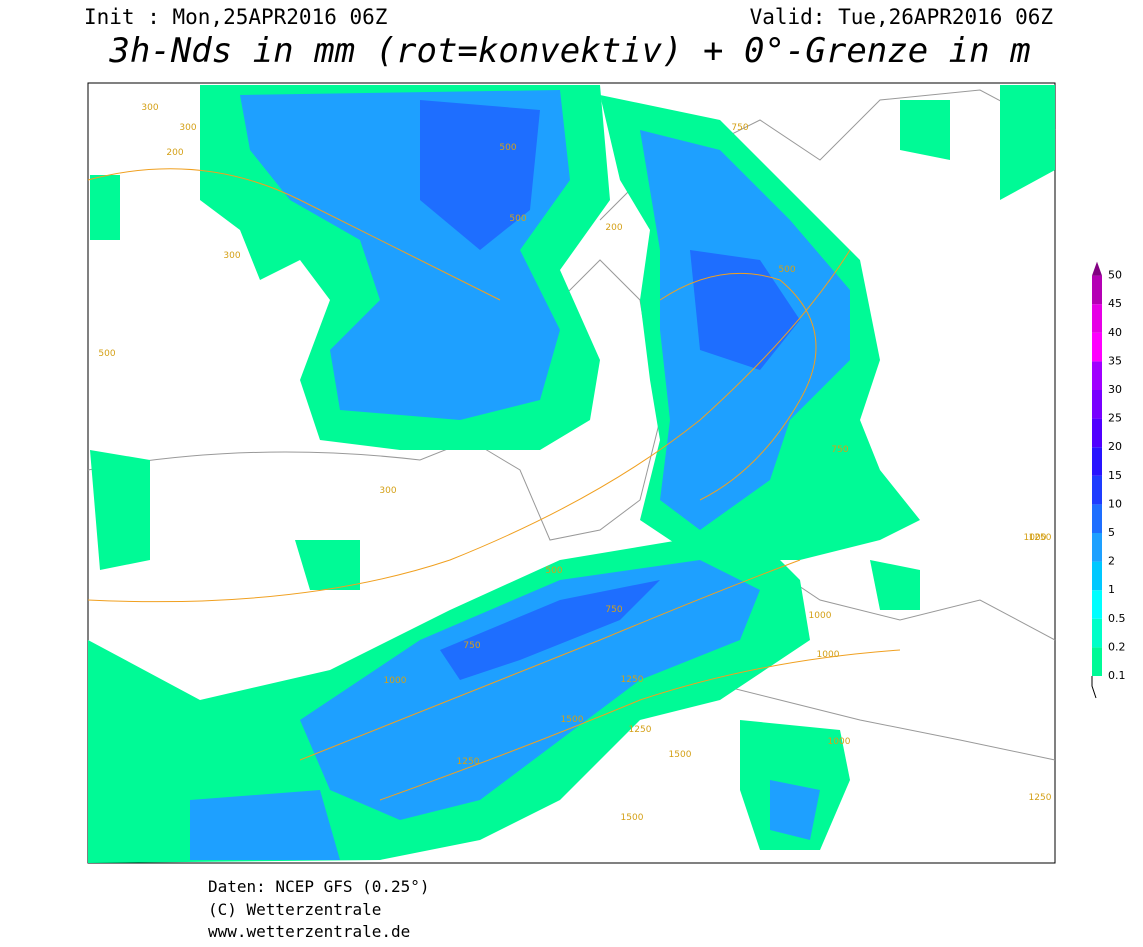 This screenshot has width=1143, height=947. What do you see at coordinates (1115, 275) in the screenshot?
I see `legend-label: 50` at bounding box center [1115, 275].